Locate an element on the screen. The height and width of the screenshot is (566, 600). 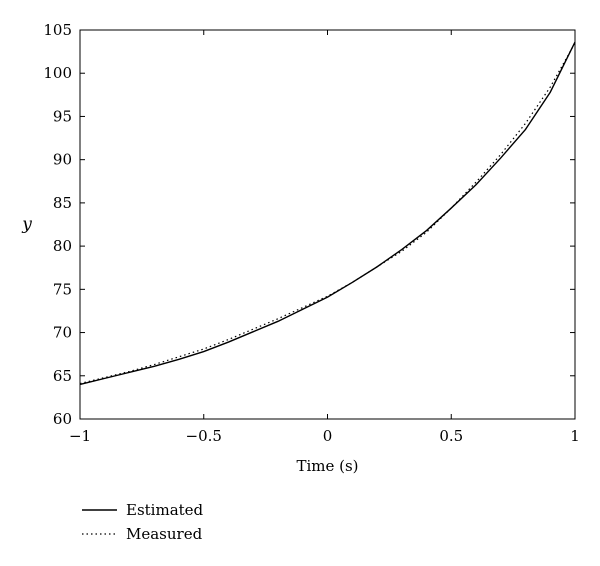
x-tick-label: 0 is located at coordinates (328, 436).